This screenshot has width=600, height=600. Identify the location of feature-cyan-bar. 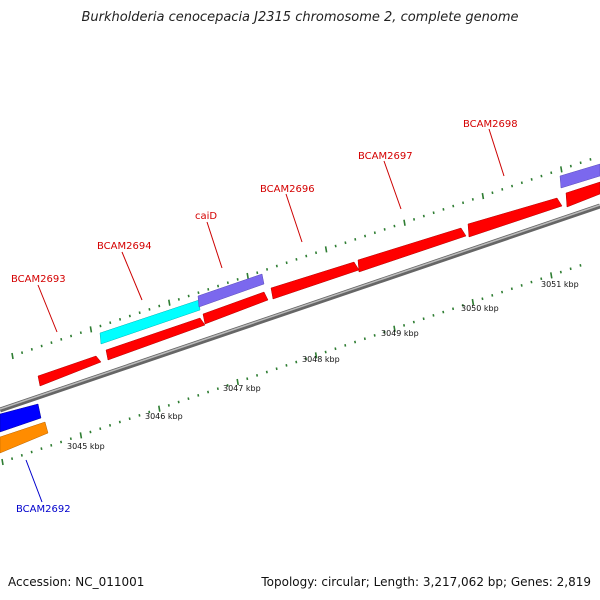
(150, 322).